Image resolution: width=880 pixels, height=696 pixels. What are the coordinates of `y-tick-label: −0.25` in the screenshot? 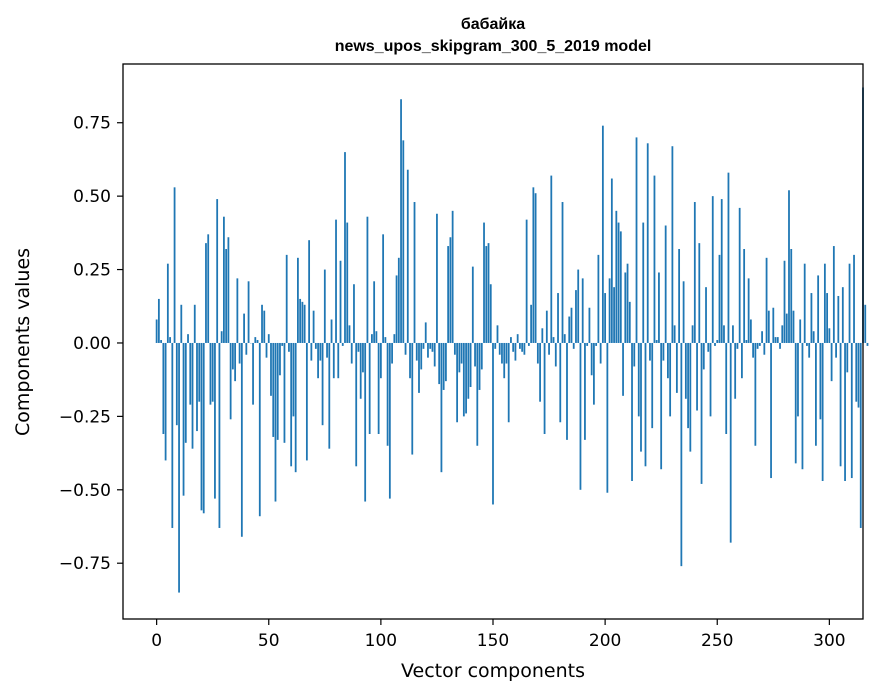 It's located at (85, 417).